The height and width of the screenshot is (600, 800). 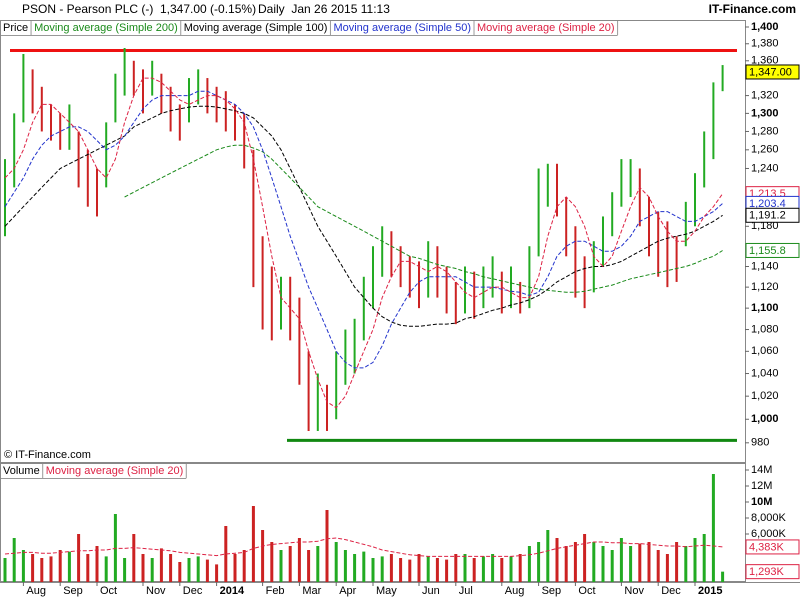 What do you see at coordinates (386, 591) in the screenshot?
I see `x-tick-label: May` at bounding box center [386, 591].